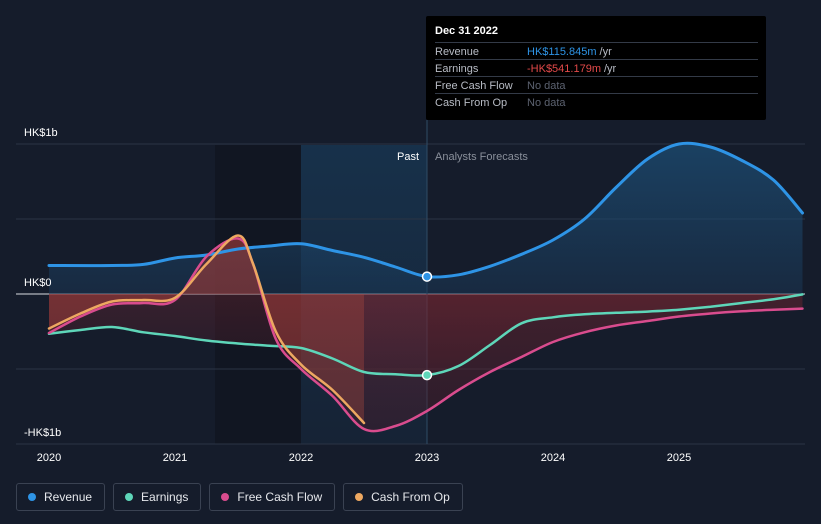  I want to click on legend-item-earnings: Earnings, so click(157, 497).